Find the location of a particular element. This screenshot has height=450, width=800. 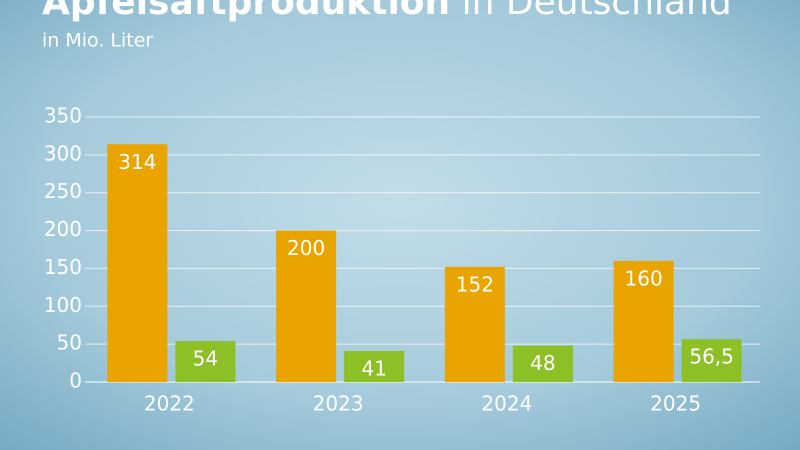

x-tick-label: 2022 is located at coordinates (169, 404).